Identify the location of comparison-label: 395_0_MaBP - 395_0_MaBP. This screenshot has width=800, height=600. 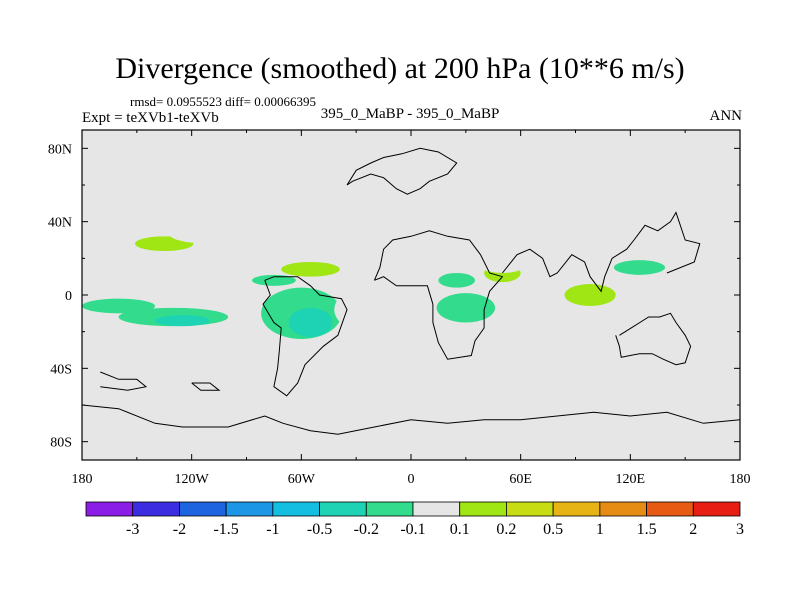
(410, 114).